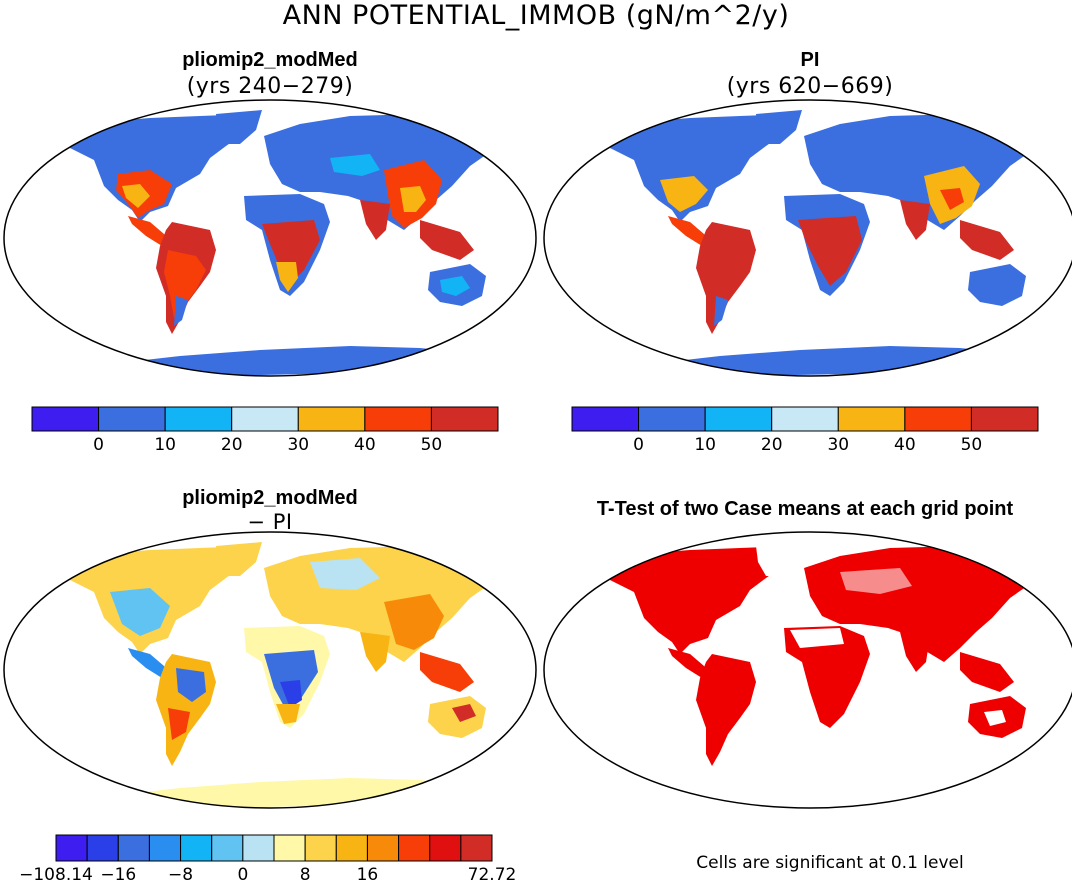  What do you see at coordinates (305, 875) in the screenshot?
I see `colorbar-tick-label: 8` at bounding box center [305, 875].